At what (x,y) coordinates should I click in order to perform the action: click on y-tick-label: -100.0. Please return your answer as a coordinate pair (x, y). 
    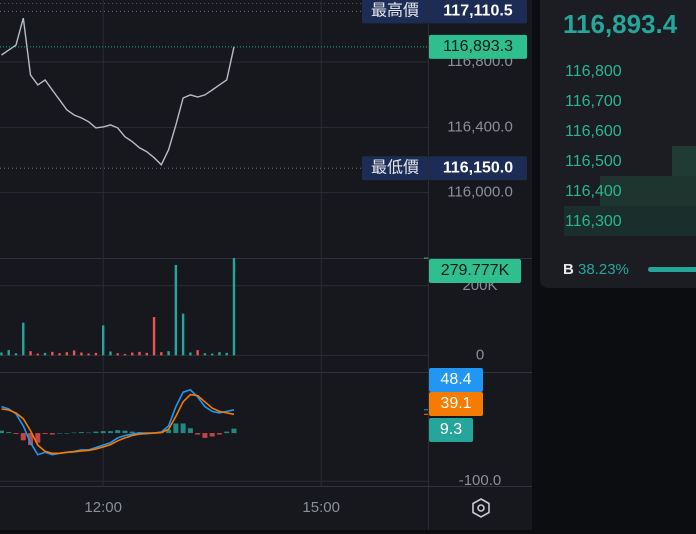
    Looking at the image, I should click on (480, 480).